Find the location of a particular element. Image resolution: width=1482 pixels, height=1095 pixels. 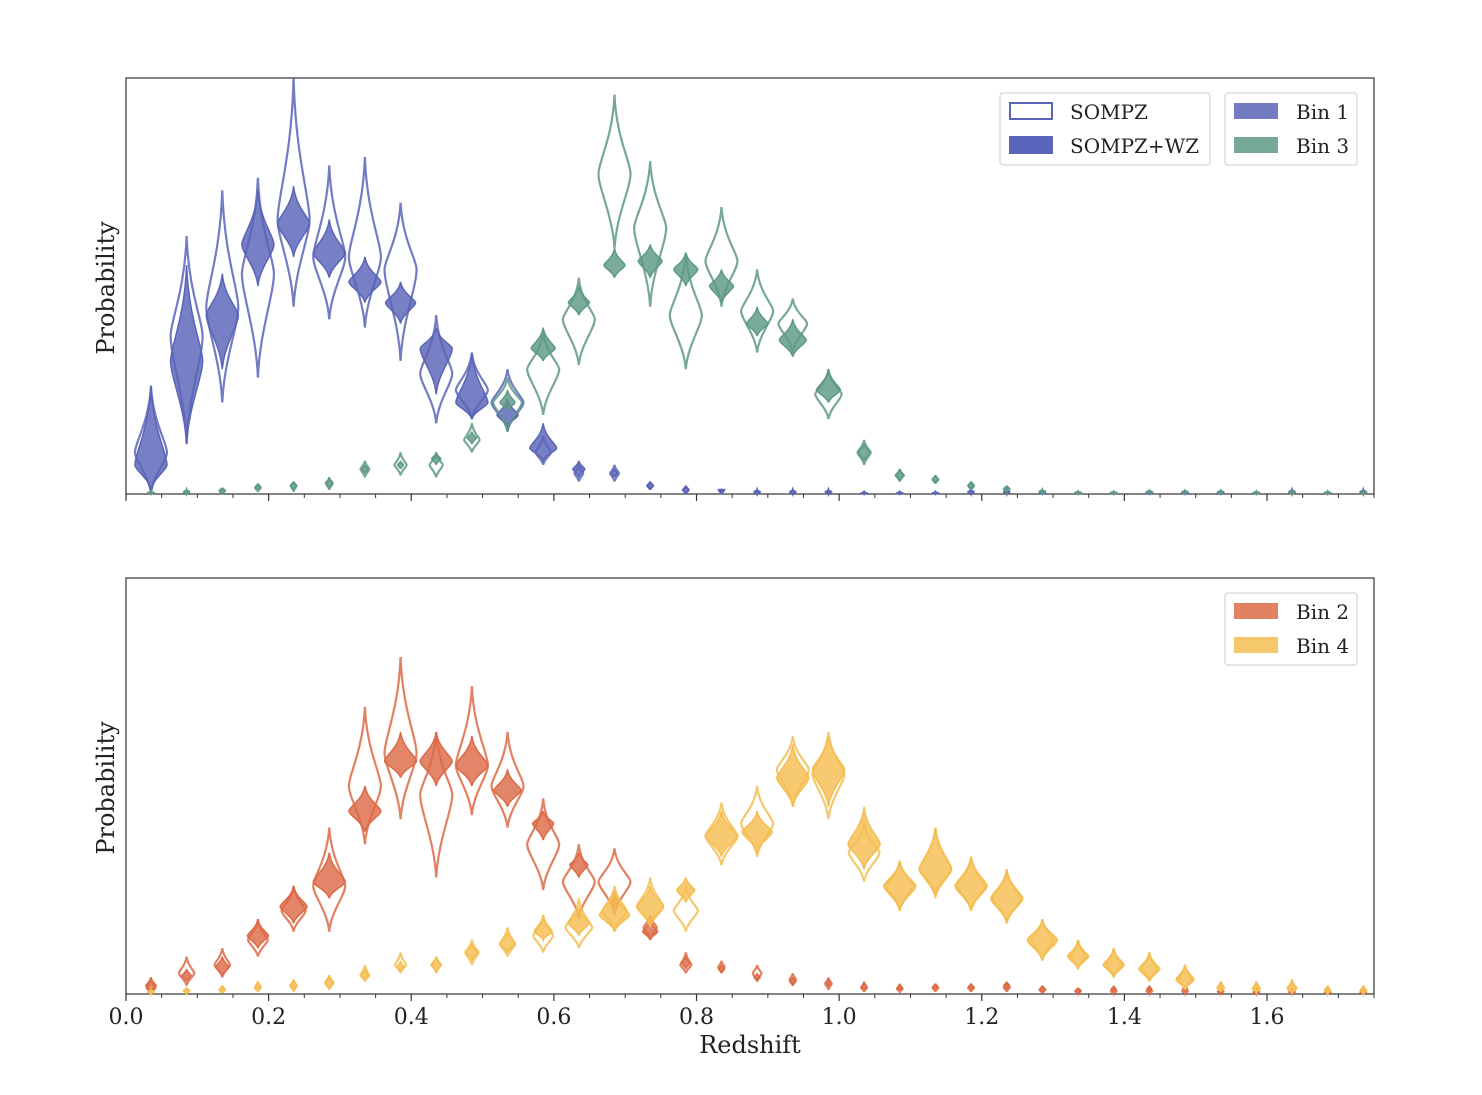

legend-bin1-label: Bin 1 is located at coordinates (1322, 112).